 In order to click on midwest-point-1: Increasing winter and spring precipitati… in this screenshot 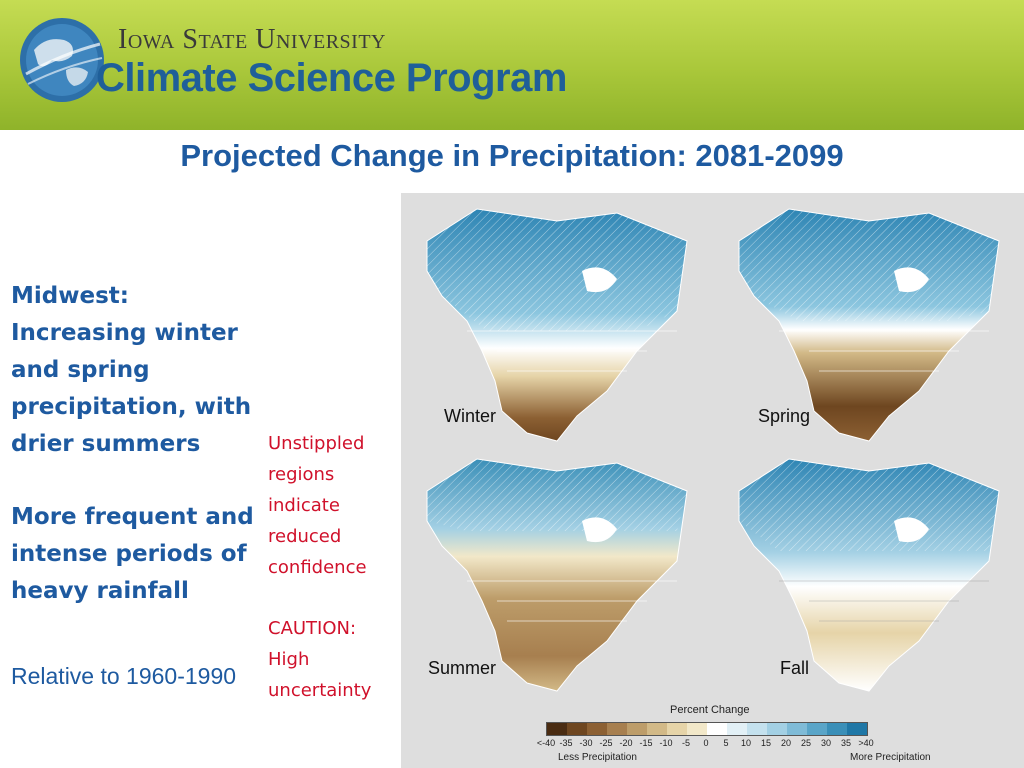, I will do `click(131, 388)`.